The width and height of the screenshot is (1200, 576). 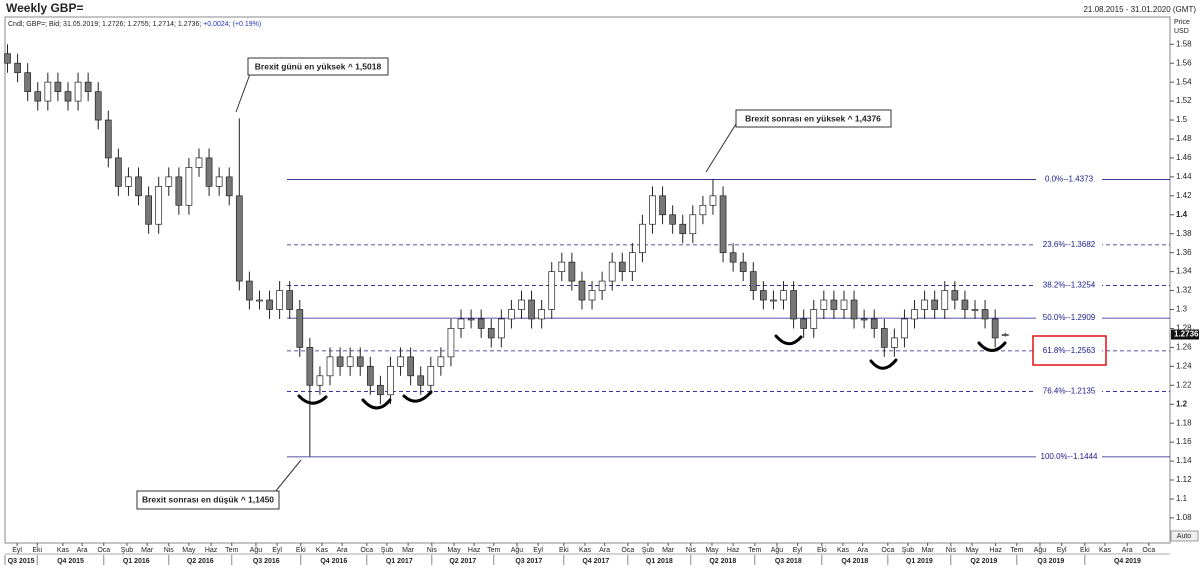 I want to click on y-axis-label: Price, so click(x=1182, y=22).